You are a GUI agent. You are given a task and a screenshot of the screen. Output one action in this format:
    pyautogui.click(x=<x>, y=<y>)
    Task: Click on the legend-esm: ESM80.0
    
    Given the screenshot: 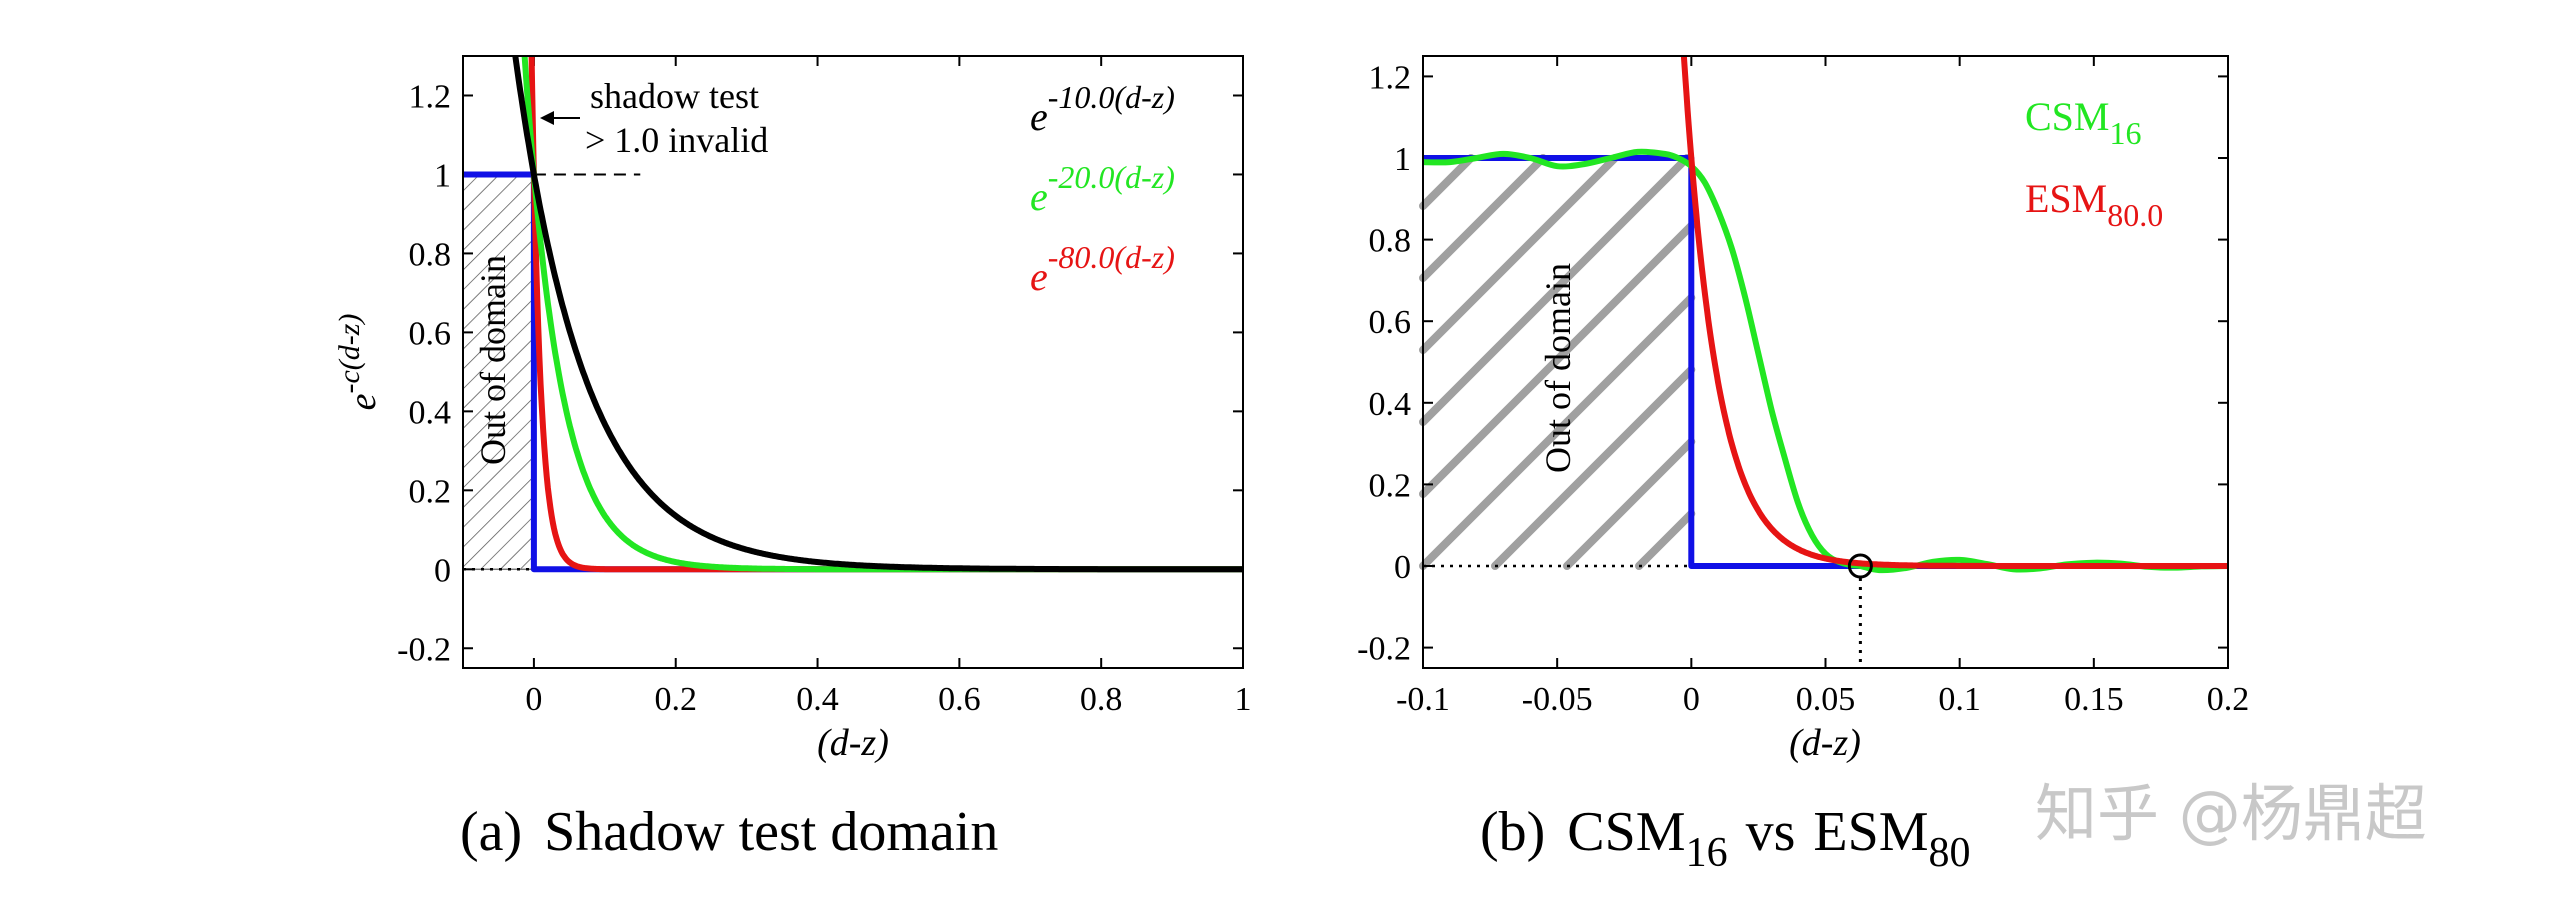 What is the action you would take?
    pyautogui.click(x=2094, y=204)
    